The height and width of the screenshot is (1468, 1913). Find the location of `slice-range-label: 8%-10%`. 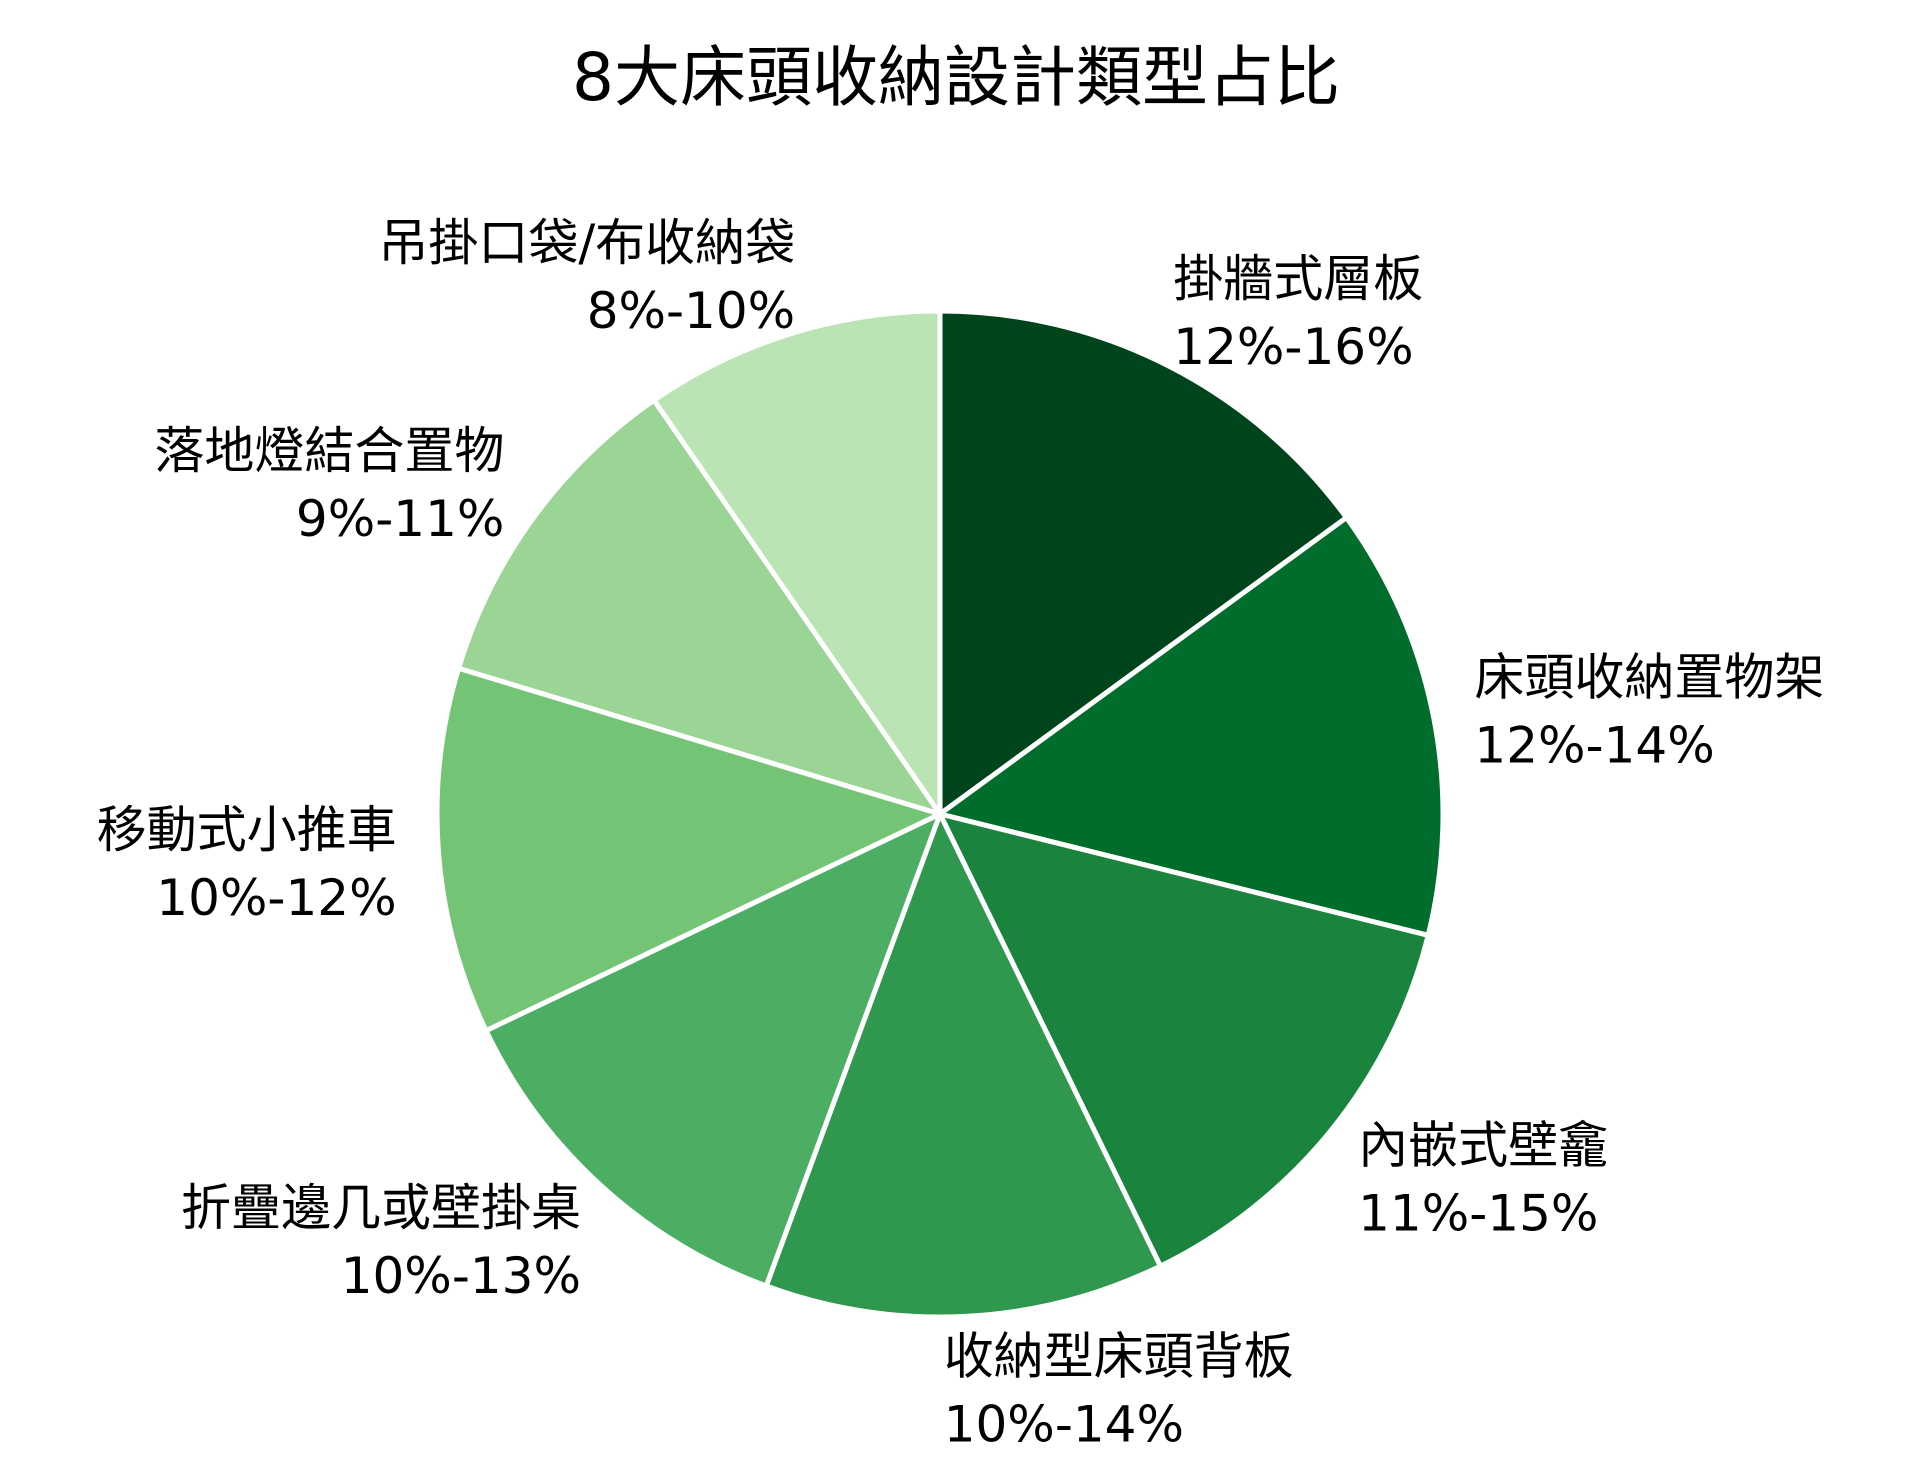

slice-range-label: 8%-10% is located at coordinates (691, 311).